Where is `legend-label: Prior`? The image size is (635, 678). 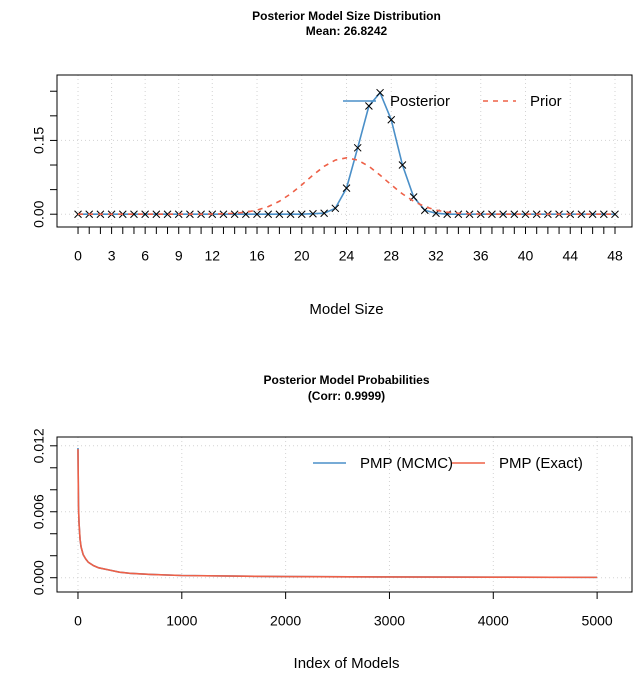 legend-label: Prior is located at coordinates (546, 101).